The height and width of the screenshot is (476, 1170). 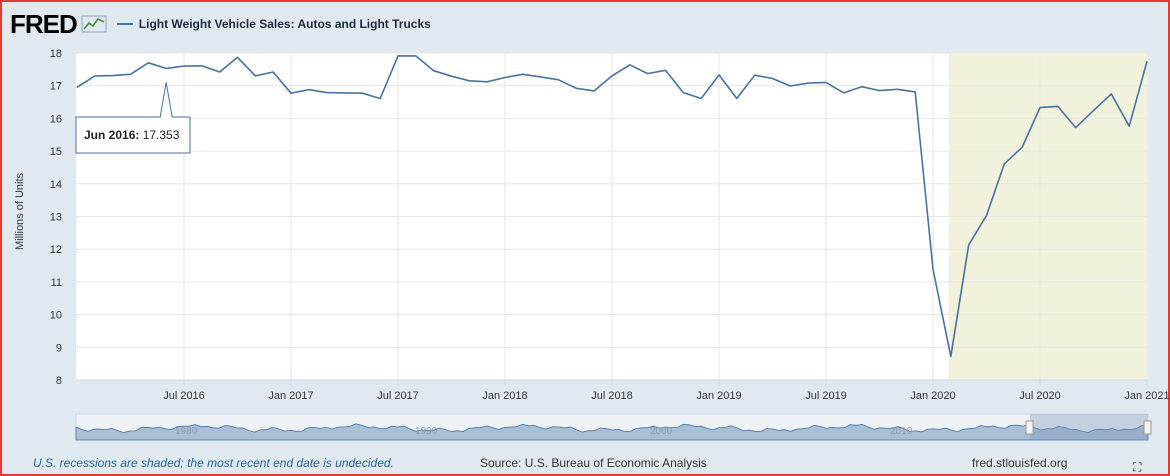 I want to click on navigator-label: 1980, so click(x=186, y=431).